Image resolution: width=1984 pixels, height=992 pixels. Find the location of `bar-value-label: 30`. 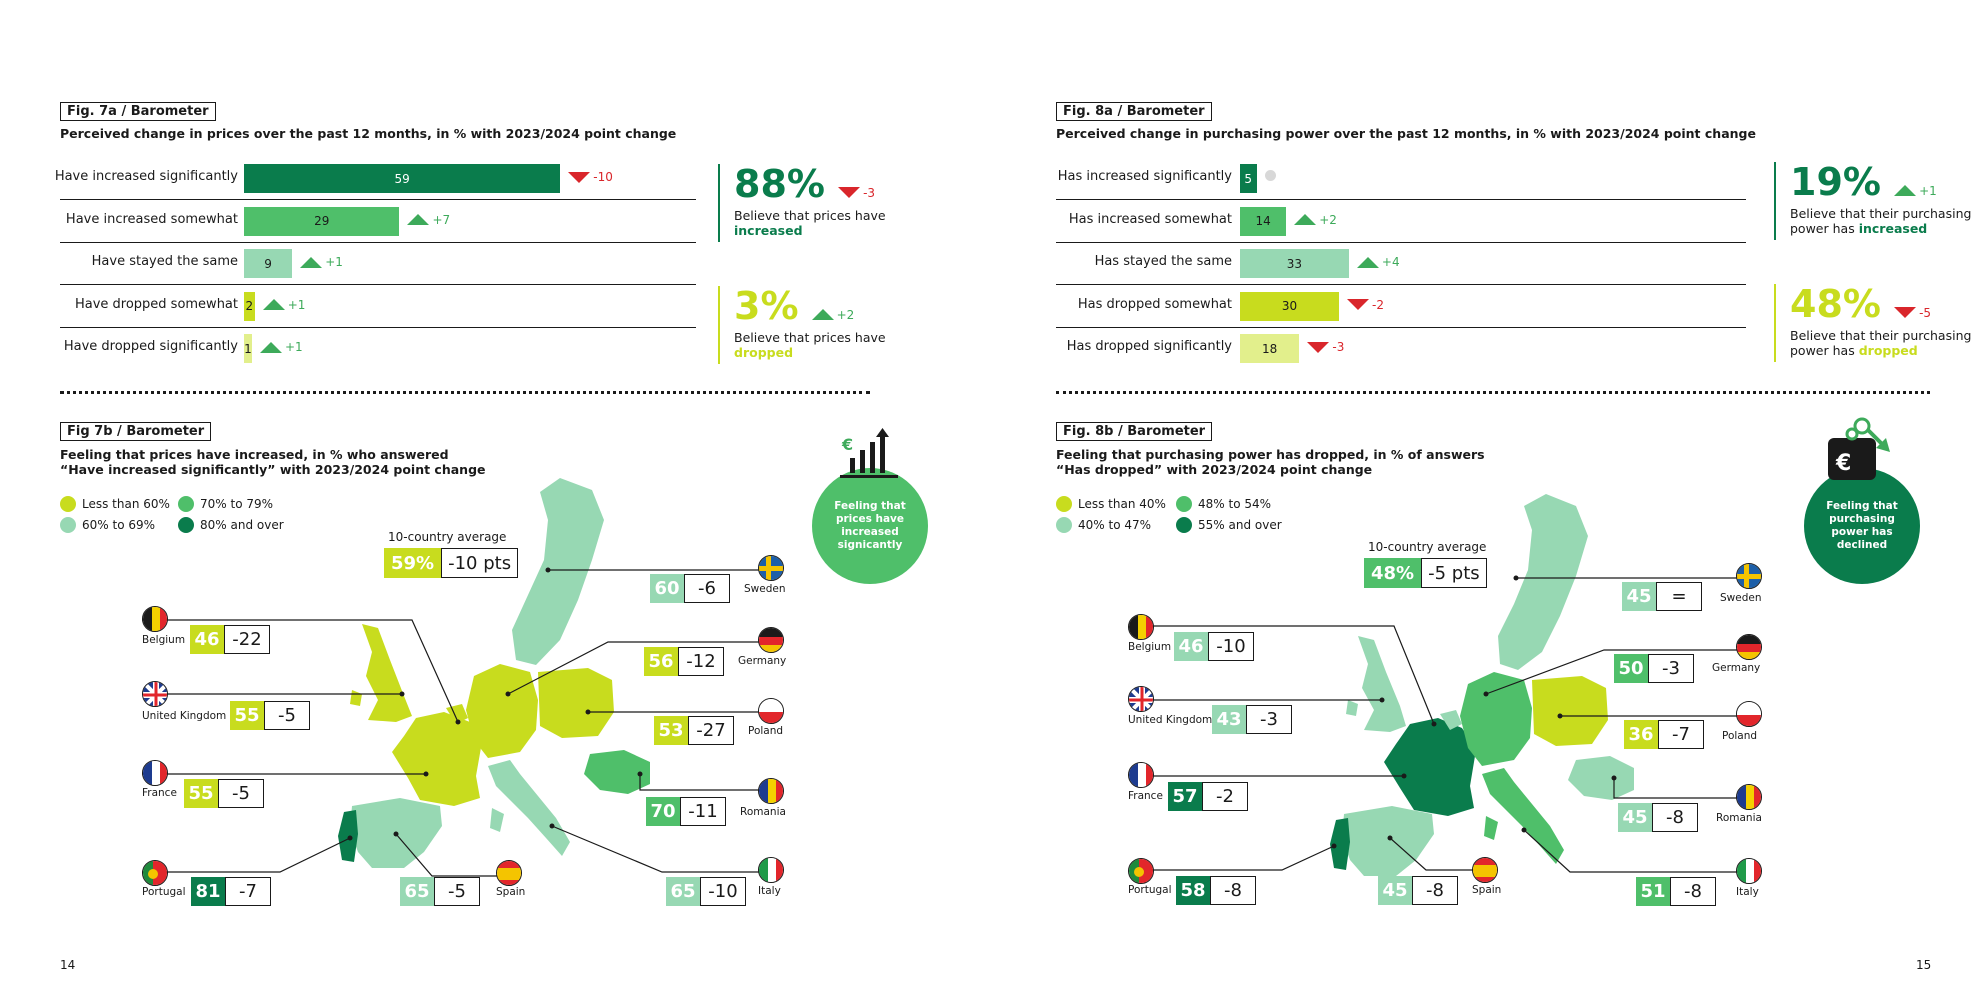

bar-value-label: 30 is located at coordinates (1289, 306).